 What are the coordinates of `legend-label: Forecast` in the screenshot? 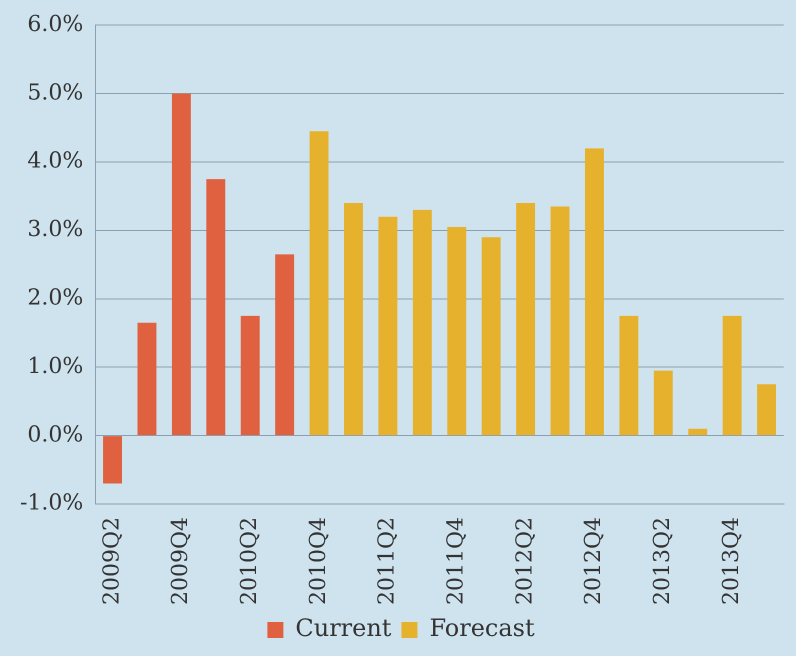 It's located at (482, 628).